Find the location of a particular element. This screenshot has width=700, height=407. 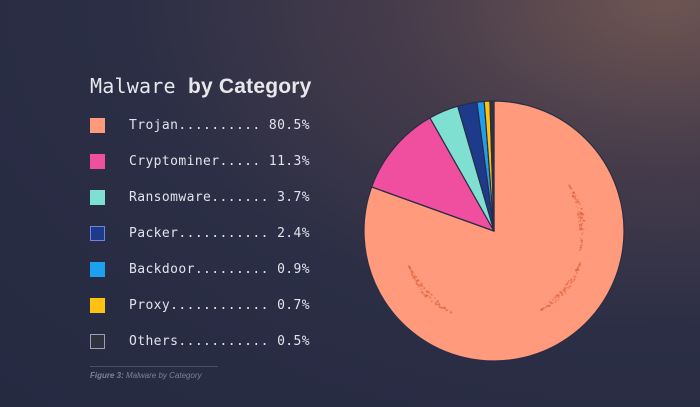

legend-label-others: Others........... 0.5% is located at coordinates (219, 341).